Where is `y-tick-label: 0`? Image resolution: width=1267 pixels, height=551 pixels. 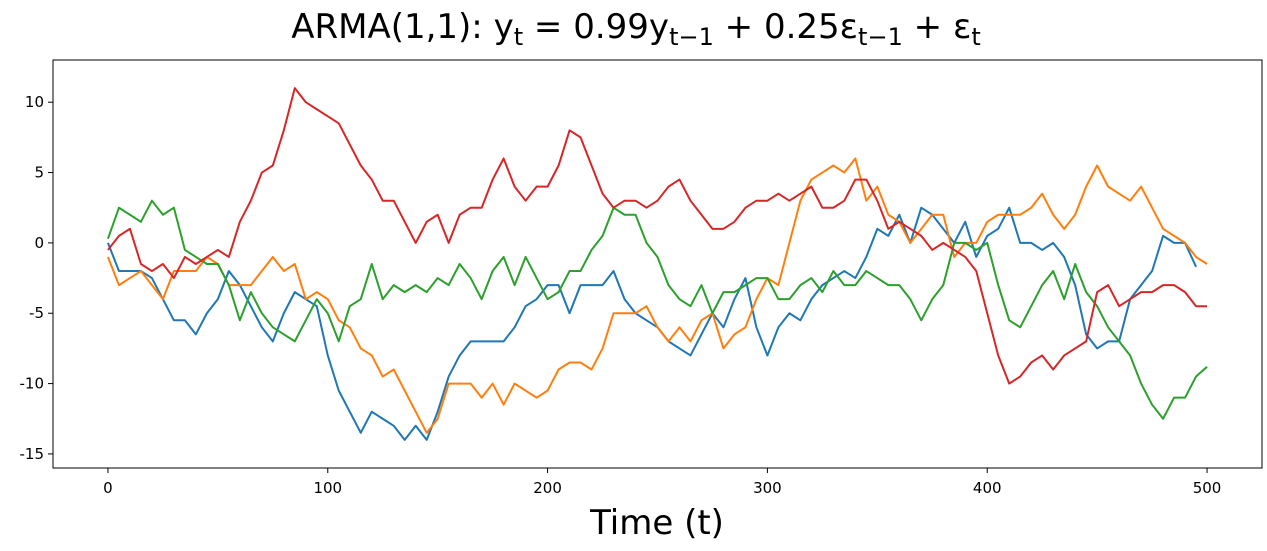 y-tick-label: 0 is located at coordinates (39, 243).